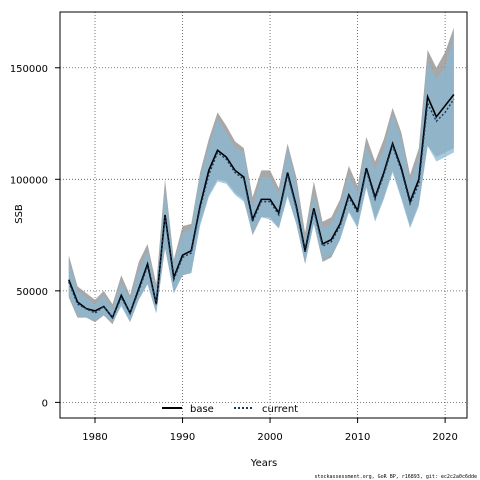  Describe the element at coordinates (35, 236) in the screenshot. I see `y-axis-ticks: 0 50000 100000 150000` at that location.